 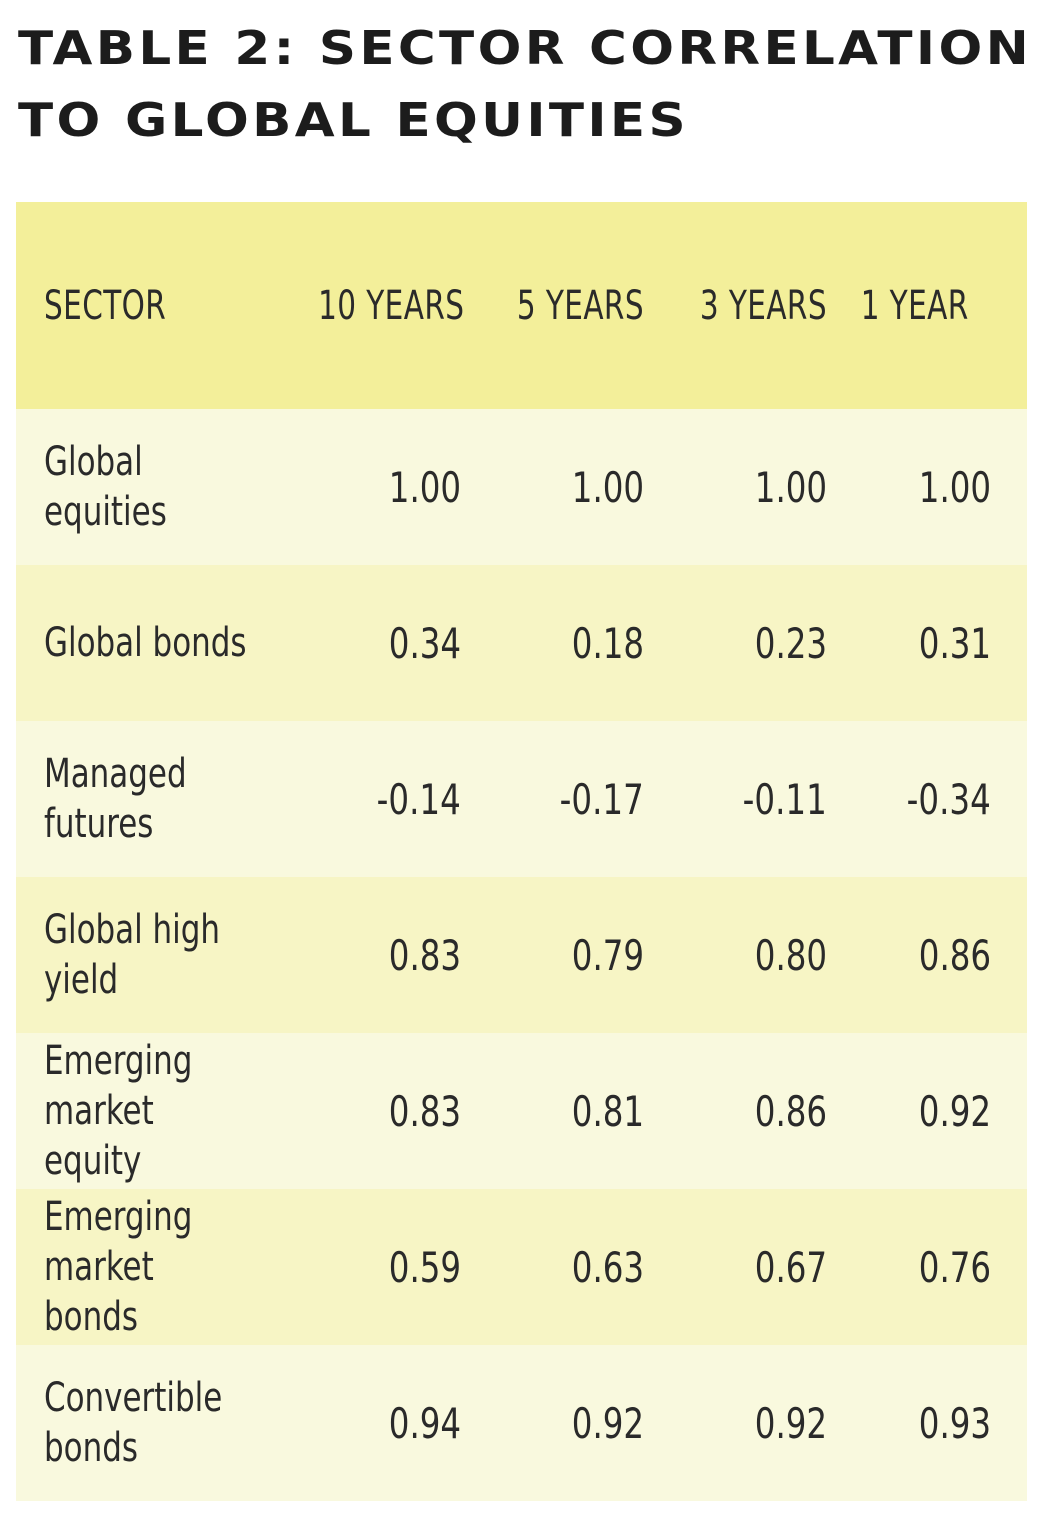 I want to click on sector-label: Global equities, so click(x=105, y=487).